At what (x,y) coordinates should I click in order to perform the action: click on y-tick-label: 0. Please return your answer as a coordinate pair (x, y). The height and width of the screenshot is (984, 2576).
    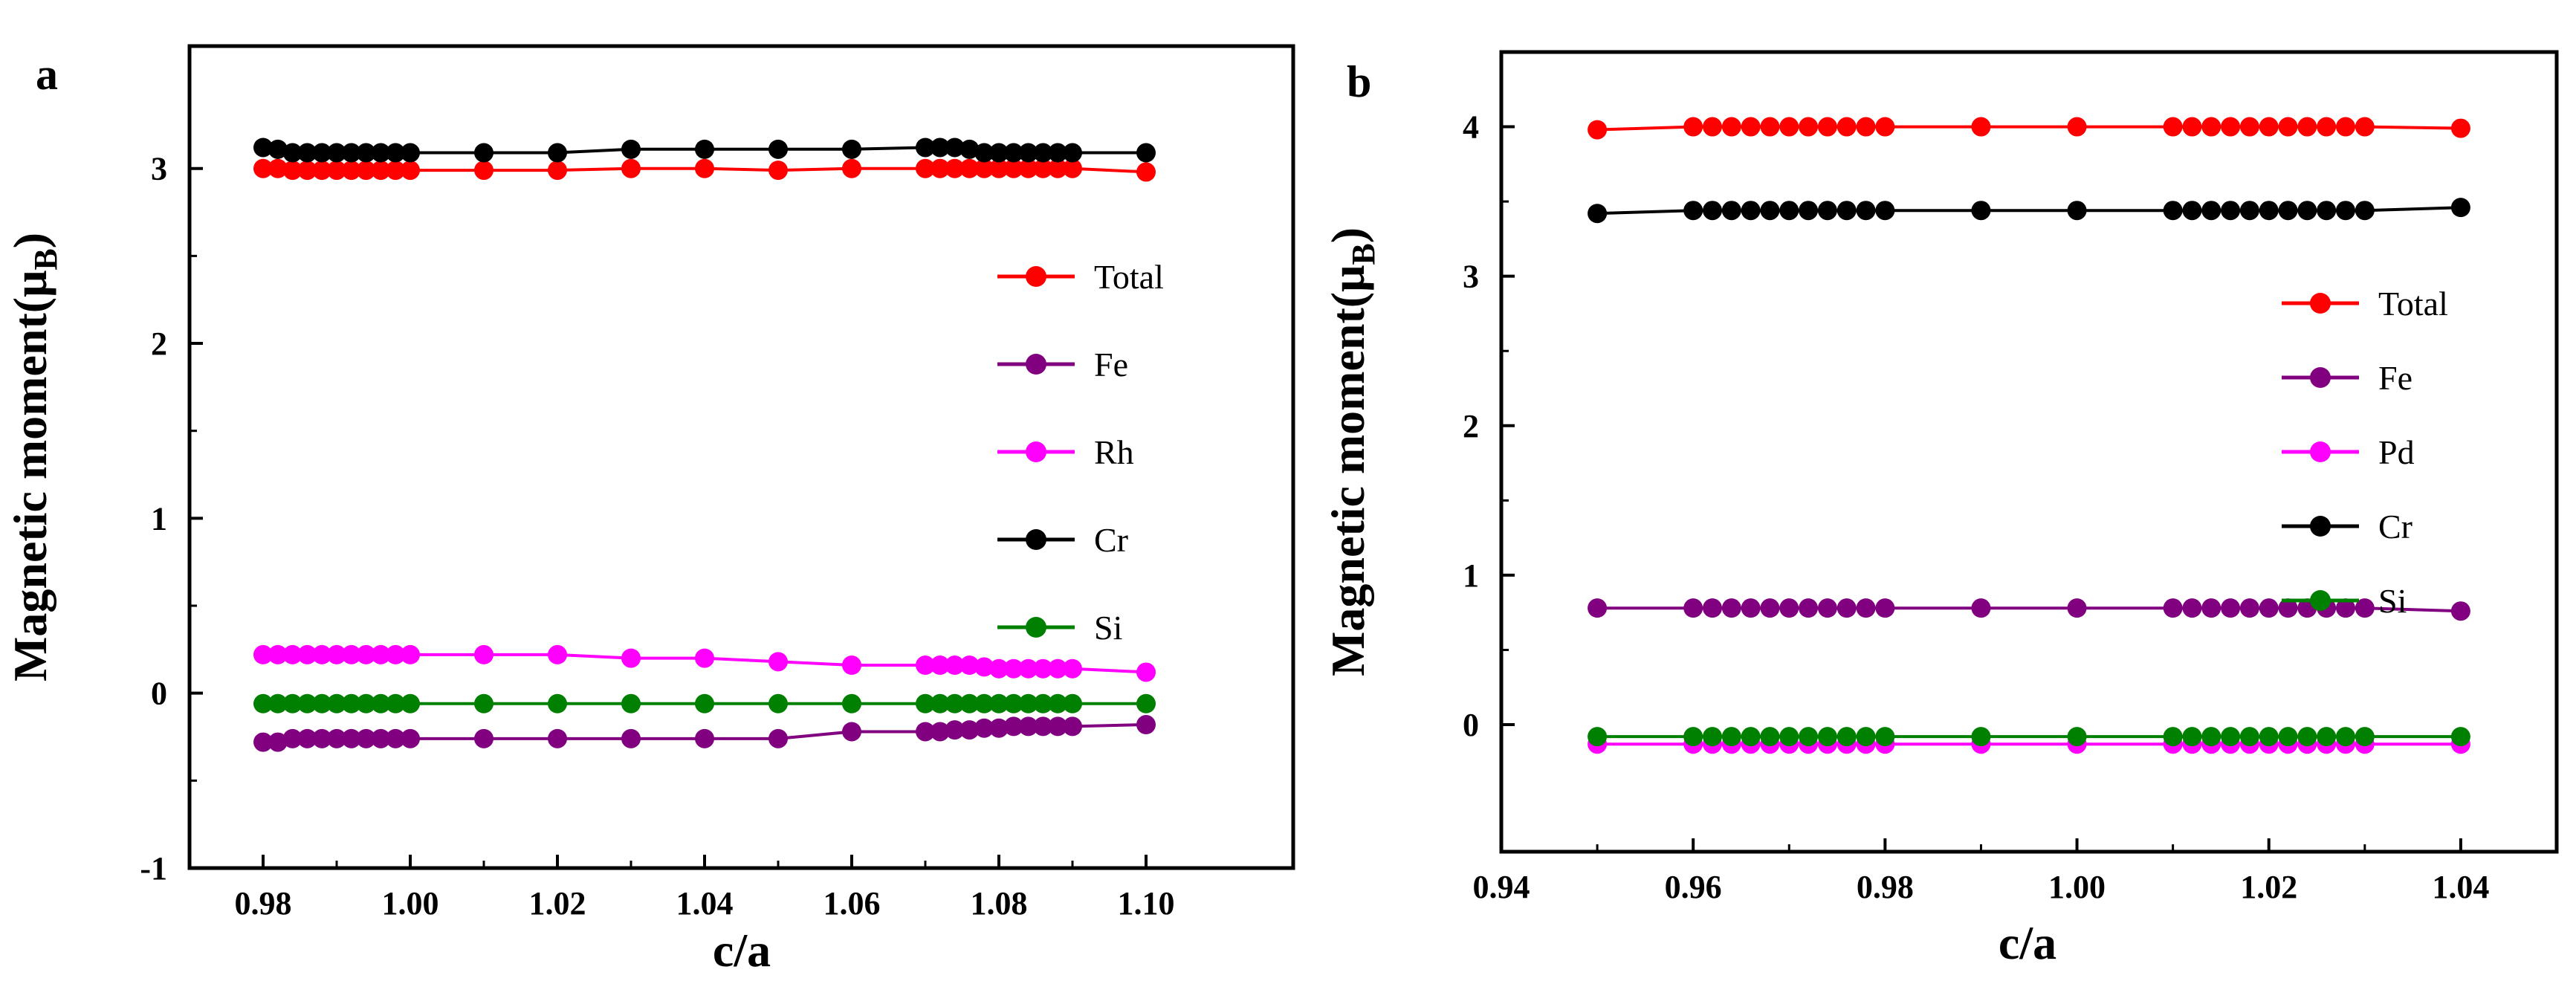
    Looking at the image, I should click on (159, 694).